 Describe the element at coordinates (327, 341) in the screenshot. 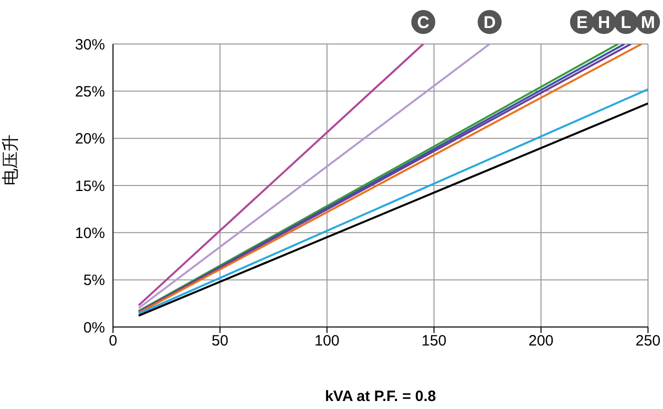

I see `x-tick-label: 100` at that location.